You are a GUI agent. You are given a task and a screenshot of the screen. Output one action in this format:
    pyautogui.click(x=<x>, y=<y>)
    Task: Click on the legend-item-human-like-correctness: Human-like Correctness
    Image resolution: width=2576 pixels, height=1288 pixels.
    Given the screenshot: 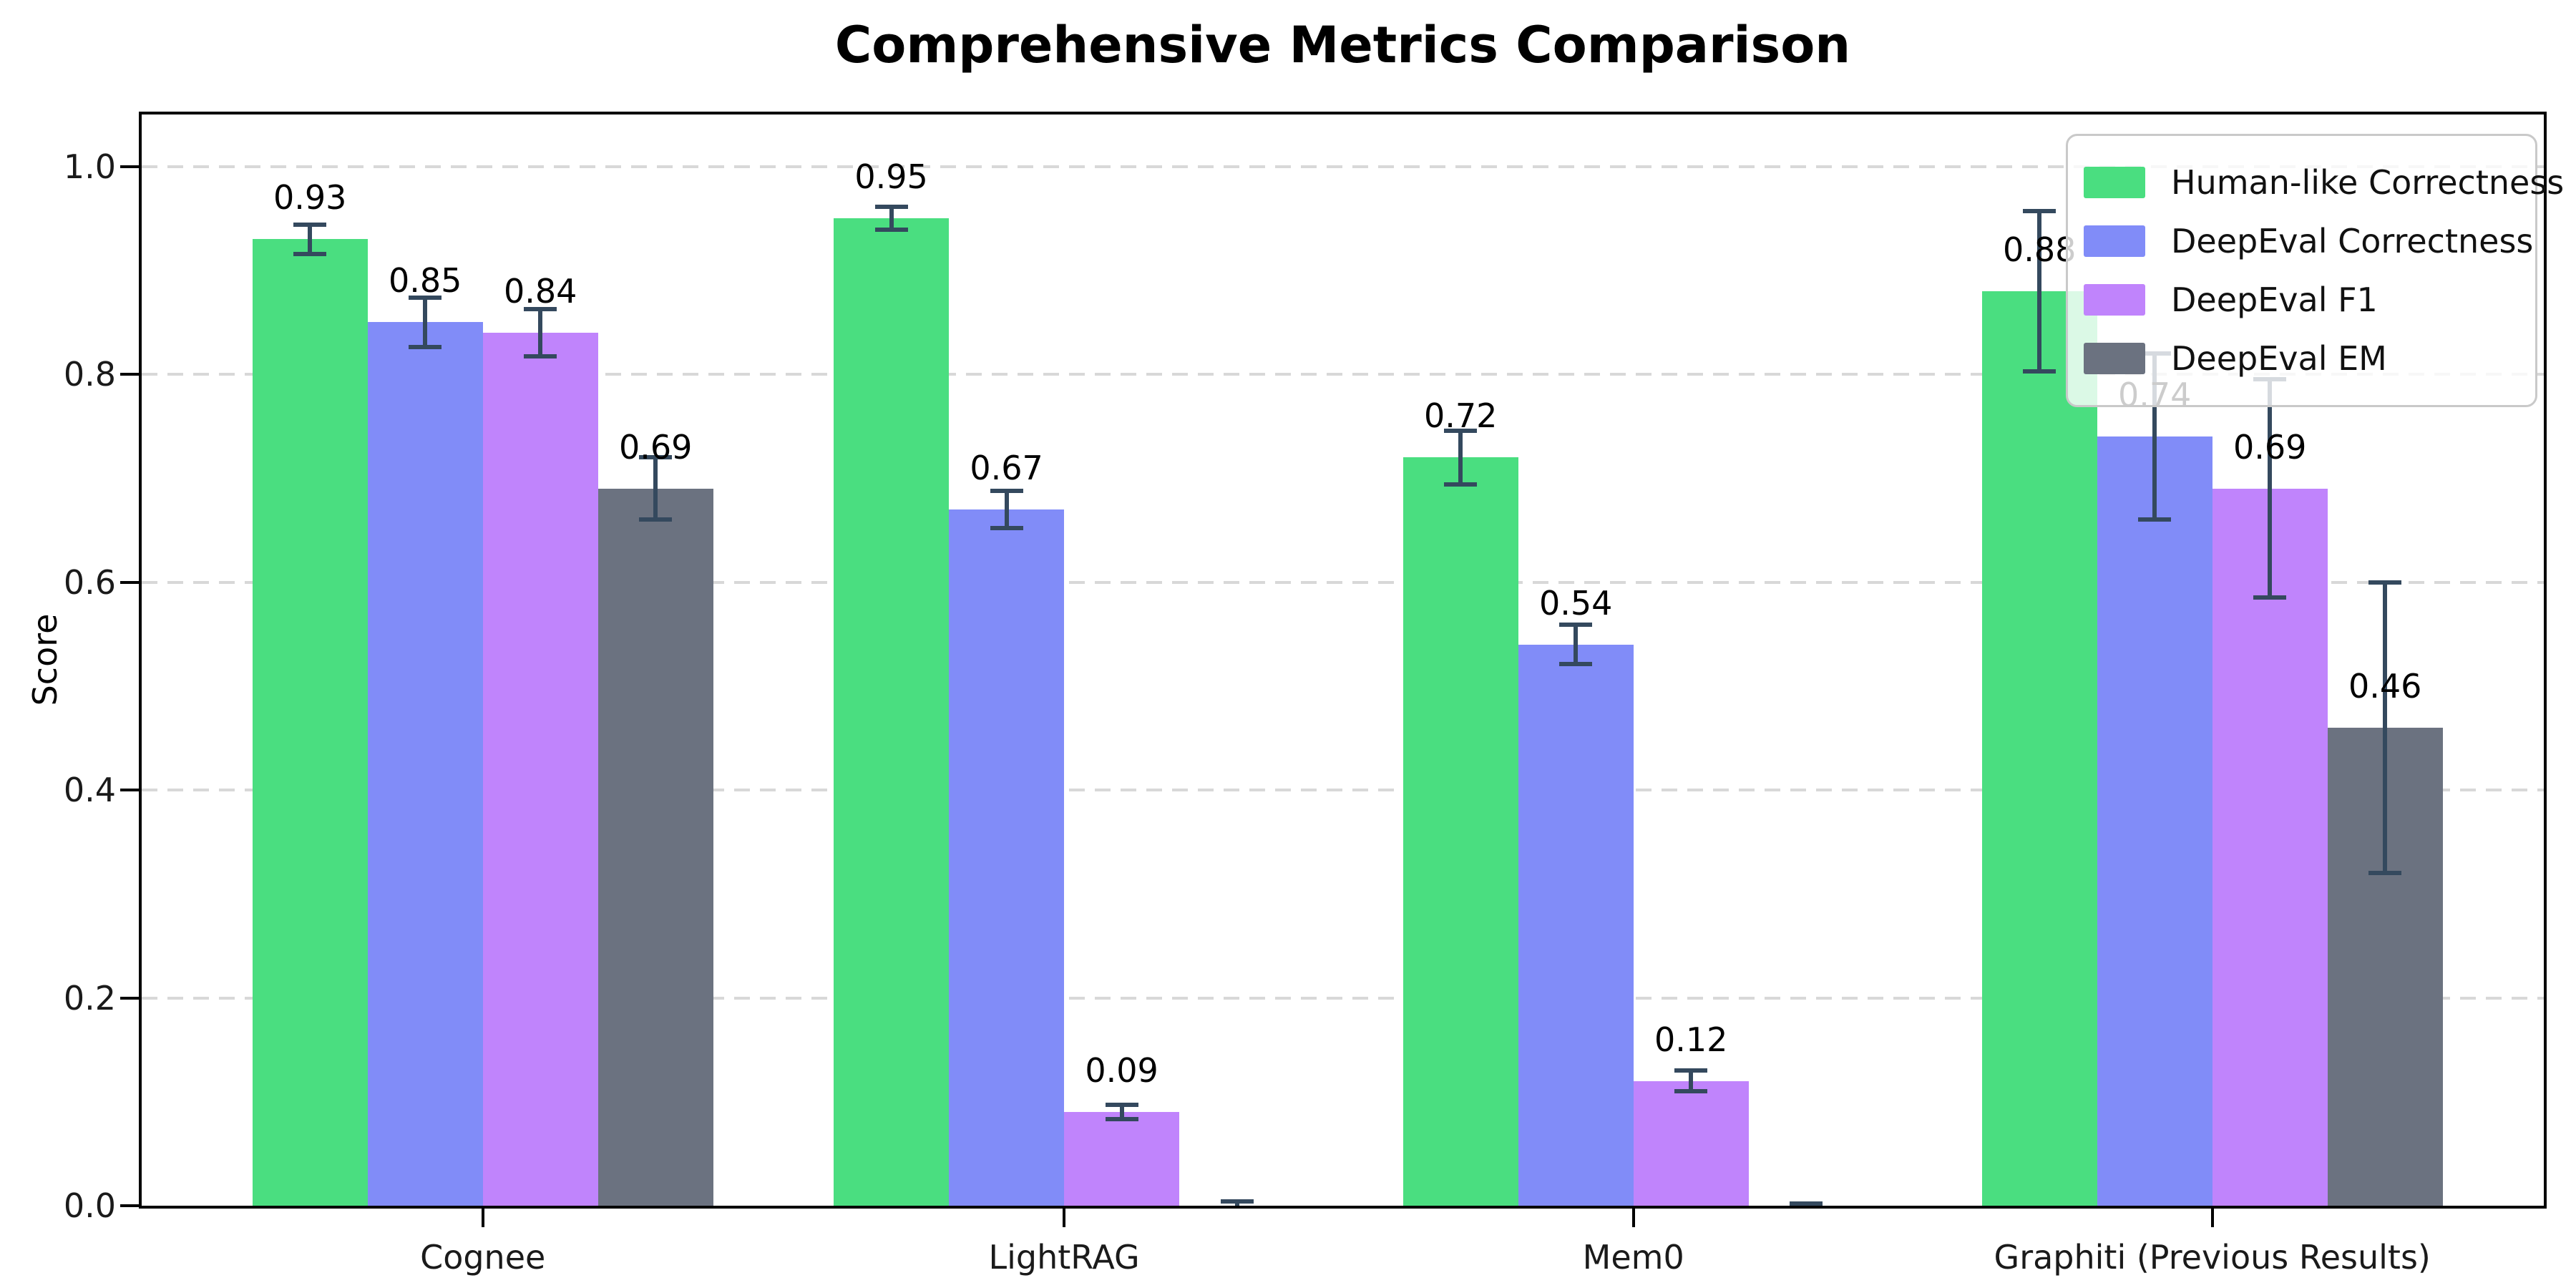 What is the action you would take?
    pyautogui.click(x=2324, y=182)
    